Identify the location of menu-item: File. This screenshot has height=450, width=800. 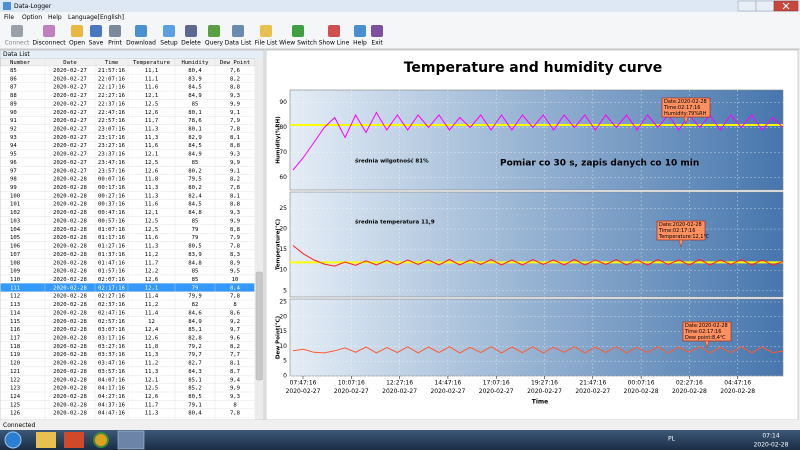
(9, 17).